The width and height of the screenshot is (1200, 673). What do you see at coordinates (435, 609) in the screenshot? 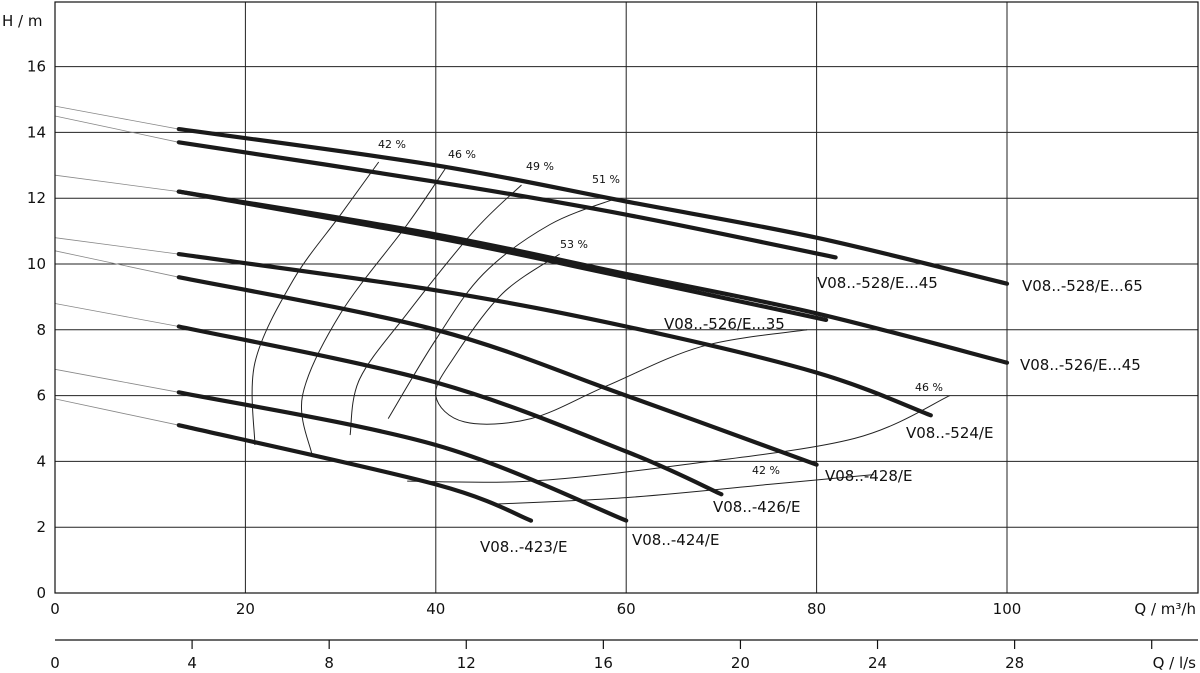
I see `x-tick-label: 40` at bounding box center [435, 609].